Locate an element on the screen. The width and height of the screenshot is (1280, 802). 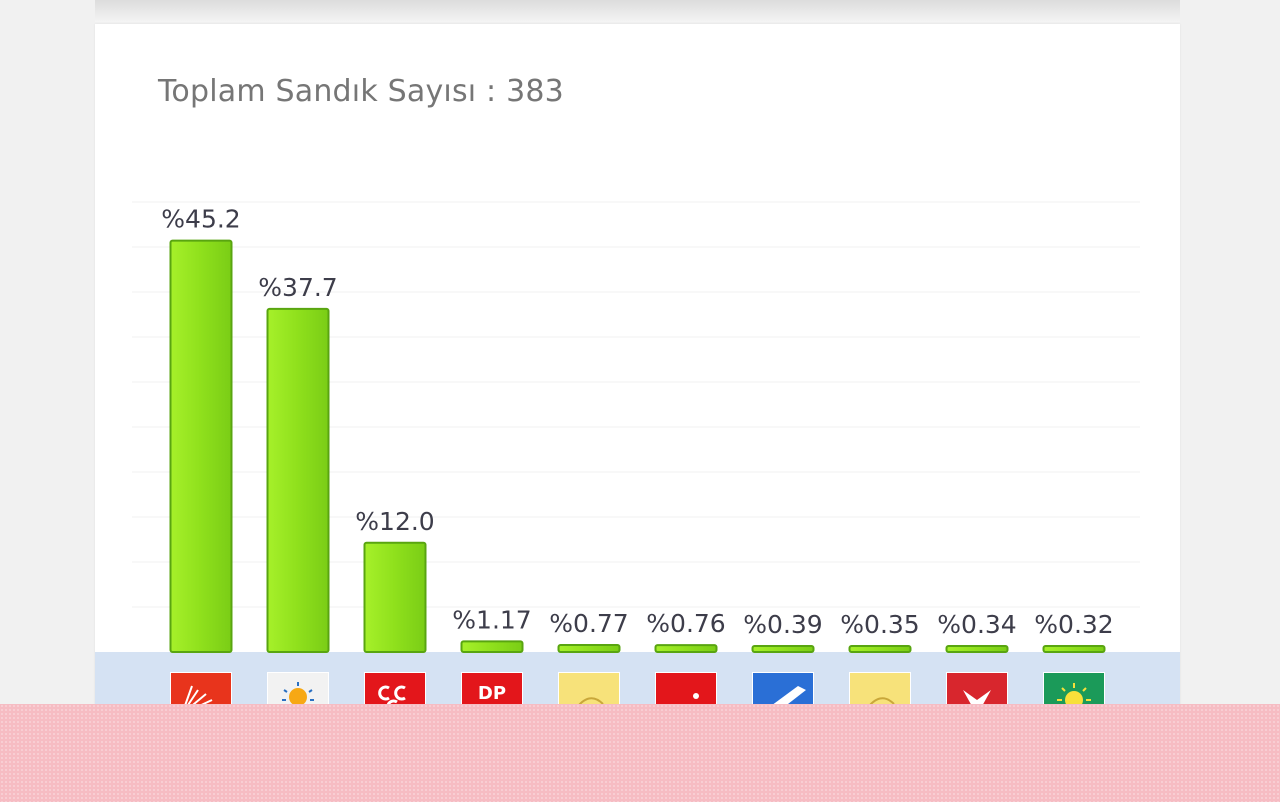
dp-logo-text: DP is located at coordinates (492, 693).